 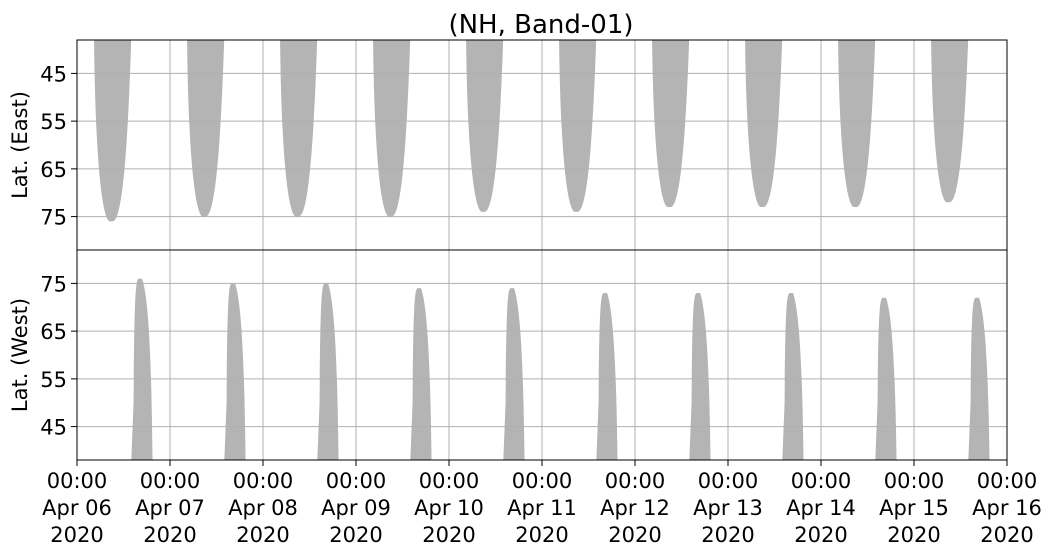 I want to click on x-tick-date: Apr 12, so click(x=635, y=508).